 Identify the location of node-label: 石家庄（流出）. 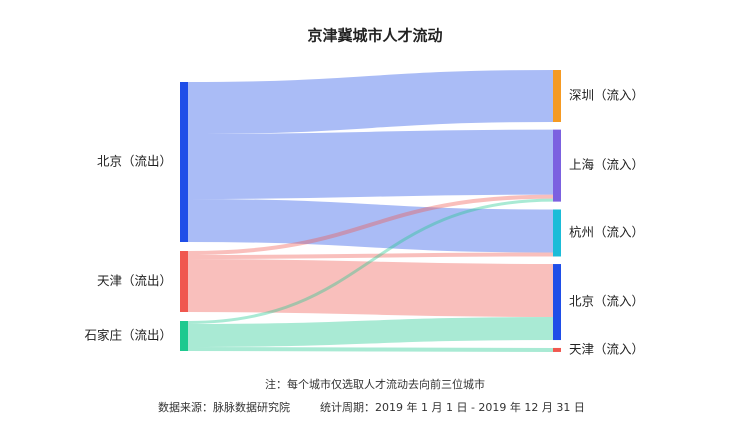
(128, 335).